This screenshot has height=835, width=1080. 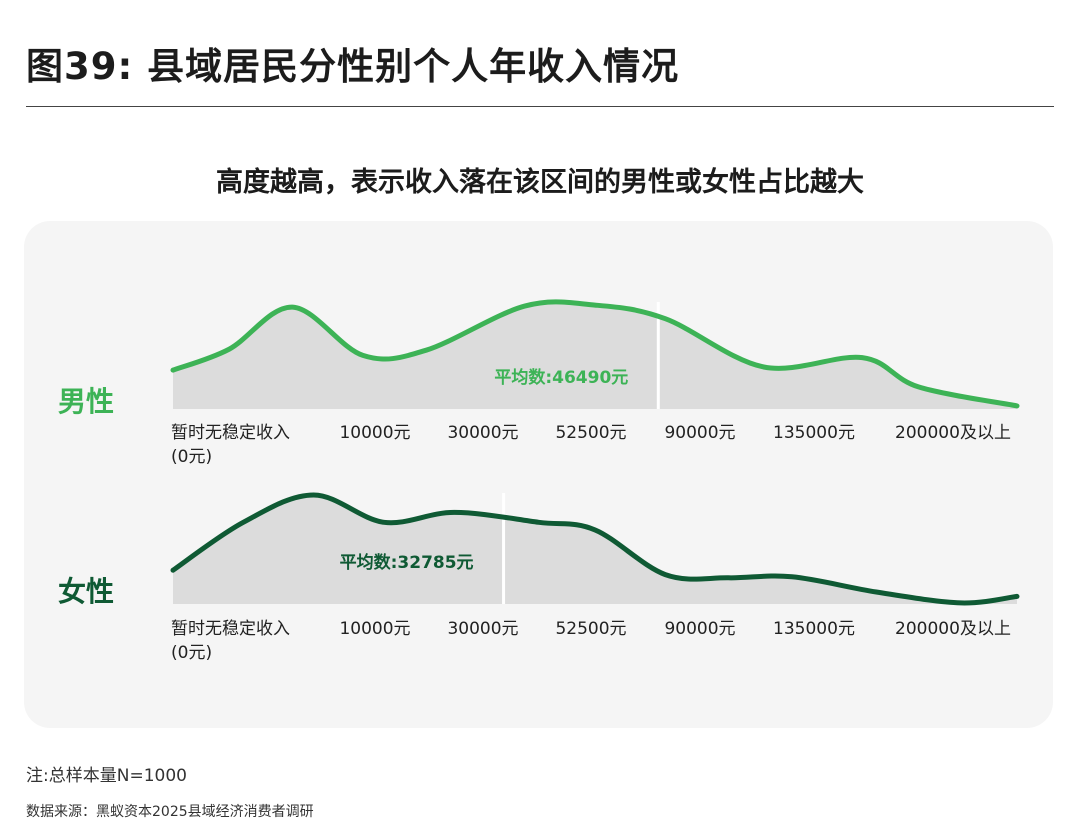 What do you see at coordinates (699, 629) in the screenshot?
I see `female-tick-label: 90000元` at bounding box center [699, 629].